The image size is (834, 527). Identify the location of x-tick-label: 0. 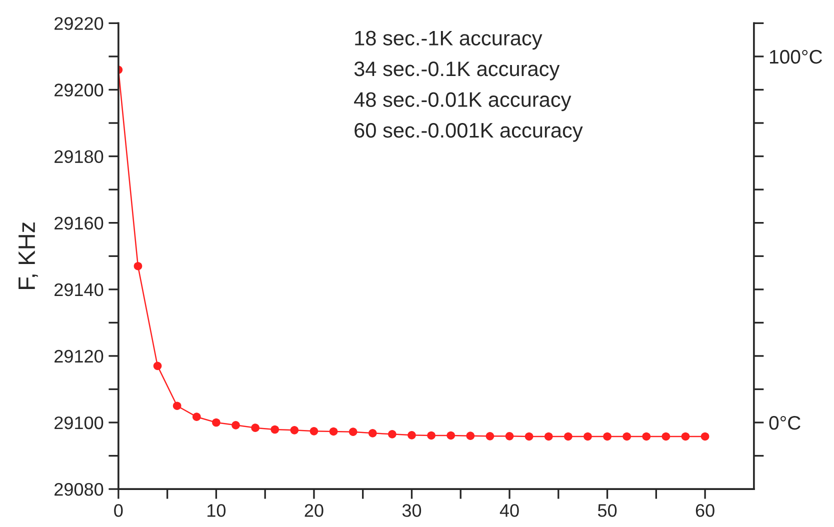
(118, 510).